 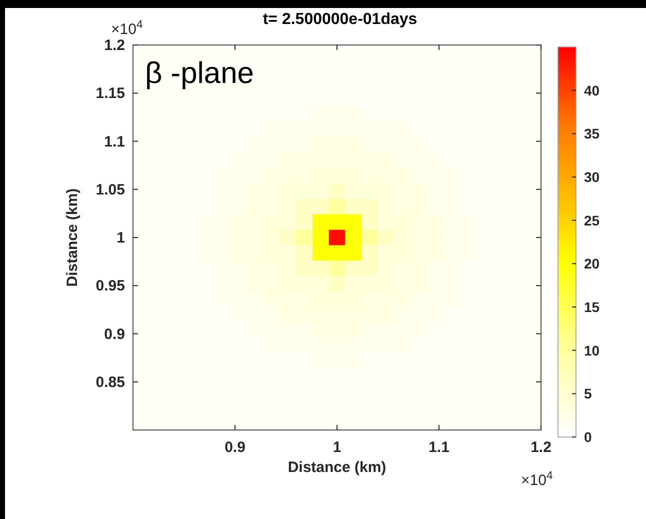 I want to click on color-bar-label: 15, so click(x=592, y=307).